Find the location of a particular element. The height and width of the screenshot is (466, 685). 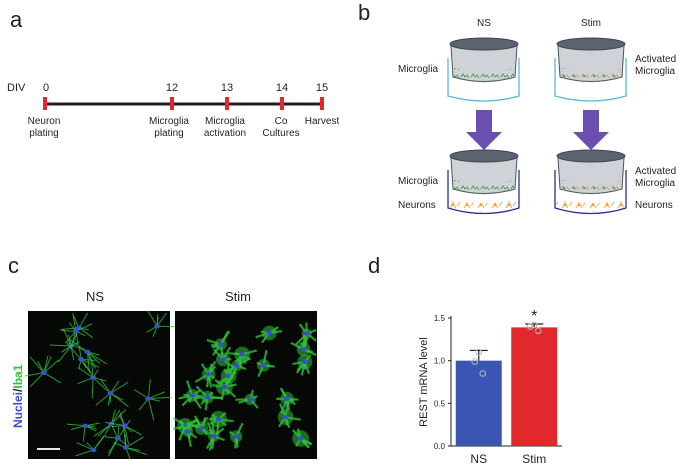

column-label-ns: NS is located at coordinates (484, 23).